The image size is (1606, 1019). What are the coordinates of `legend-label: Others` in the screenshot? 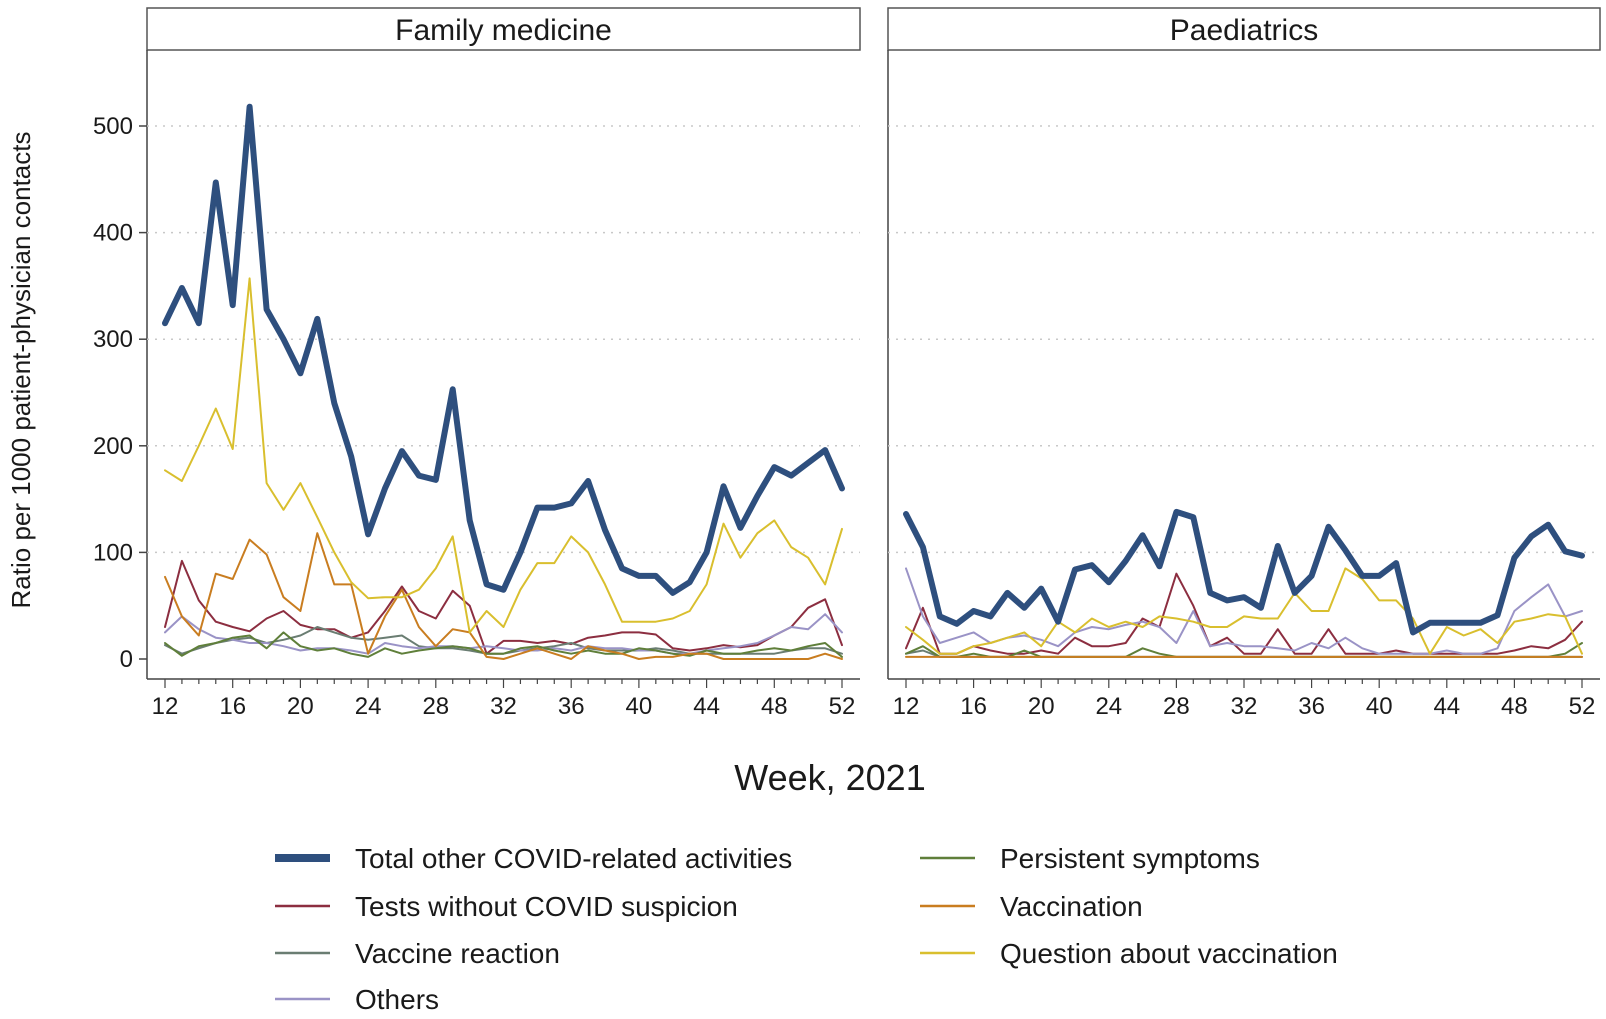 It's located at (397, 999).